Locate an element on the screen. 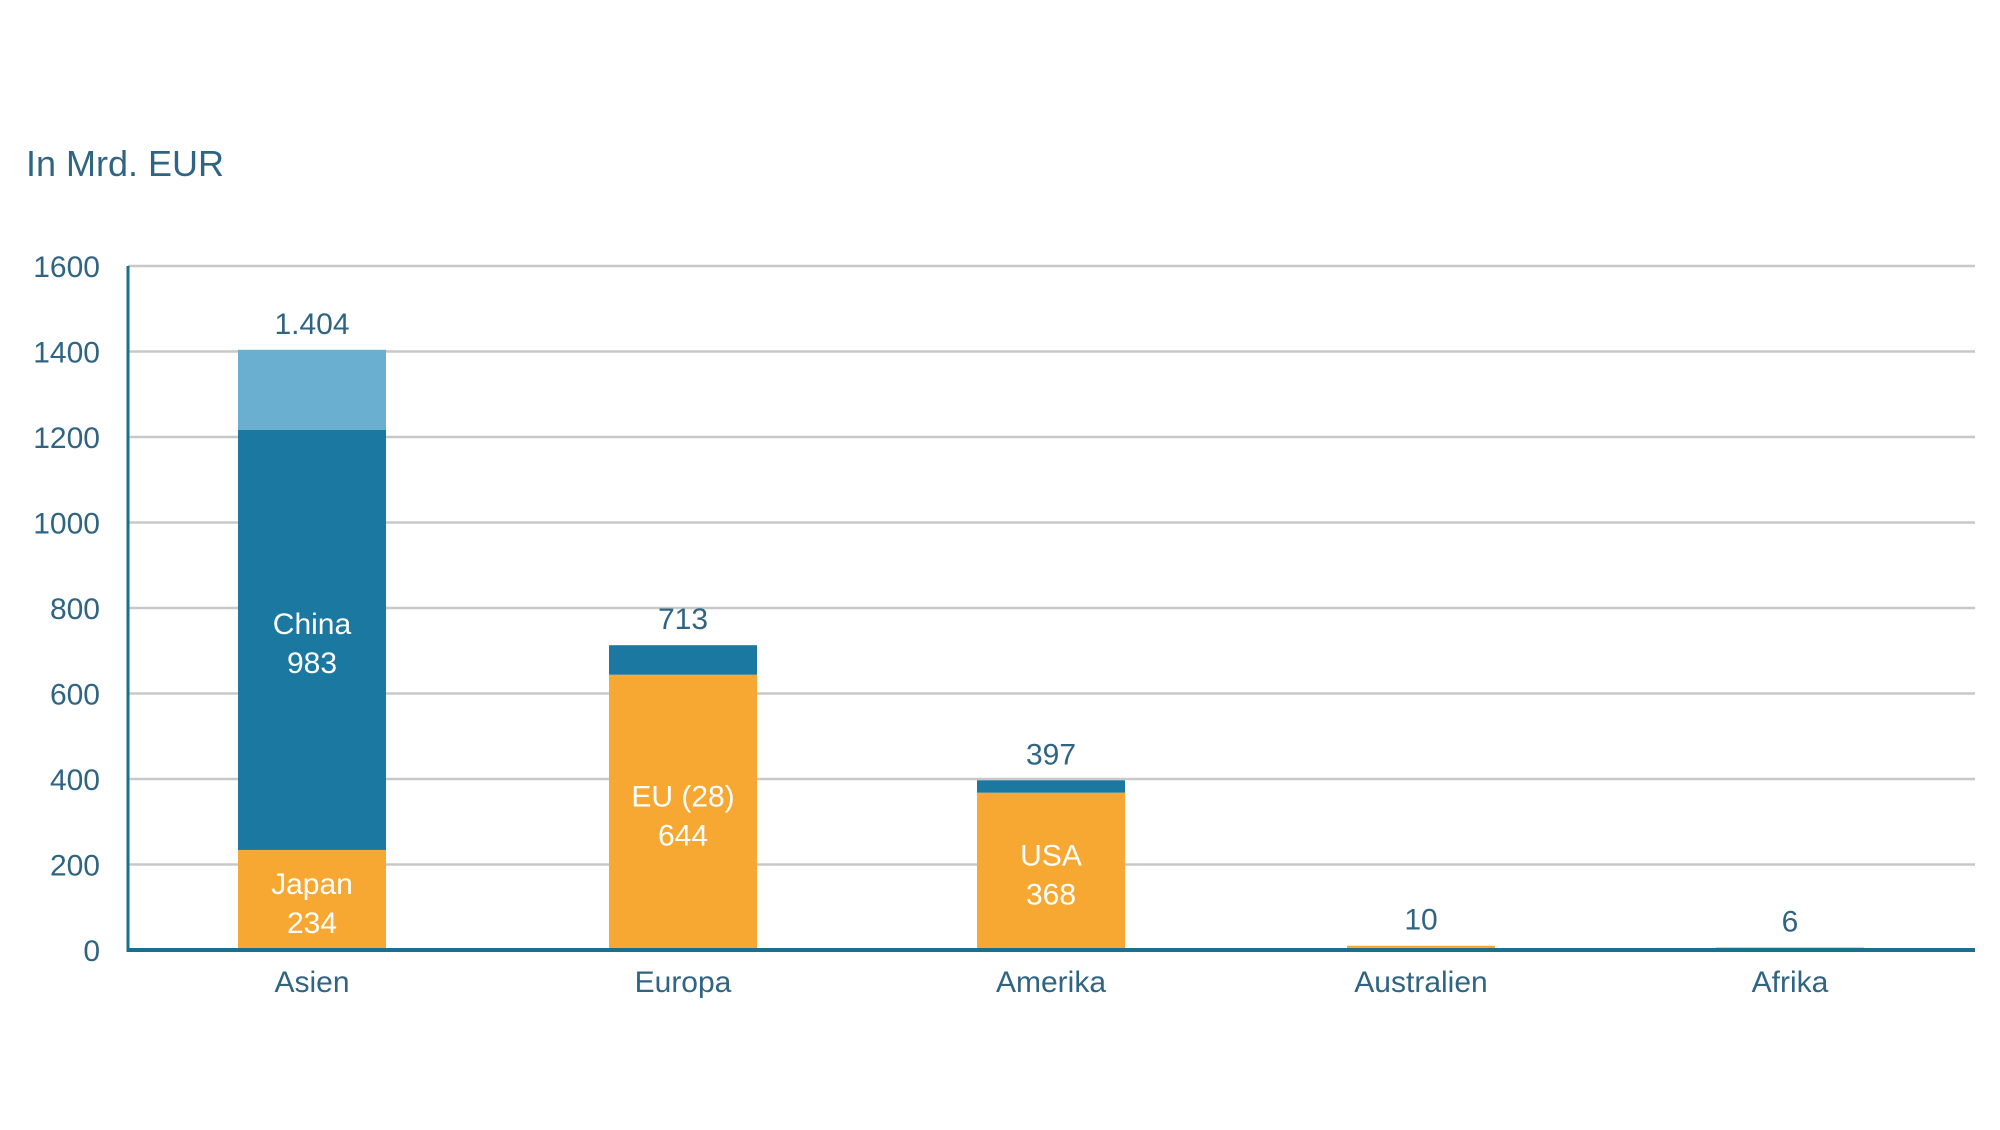 This screenshot has width=2000, height=1130. total-label: 713 is located at coordinates (683, 619).